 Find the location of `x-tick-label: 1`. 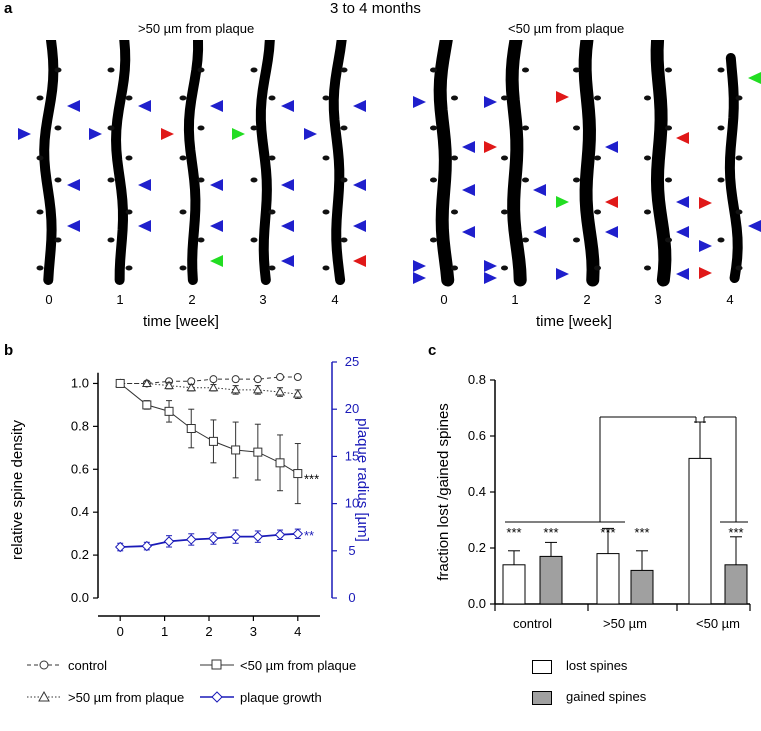

x-tick-label: 1 is located at coordinates (164, 631).